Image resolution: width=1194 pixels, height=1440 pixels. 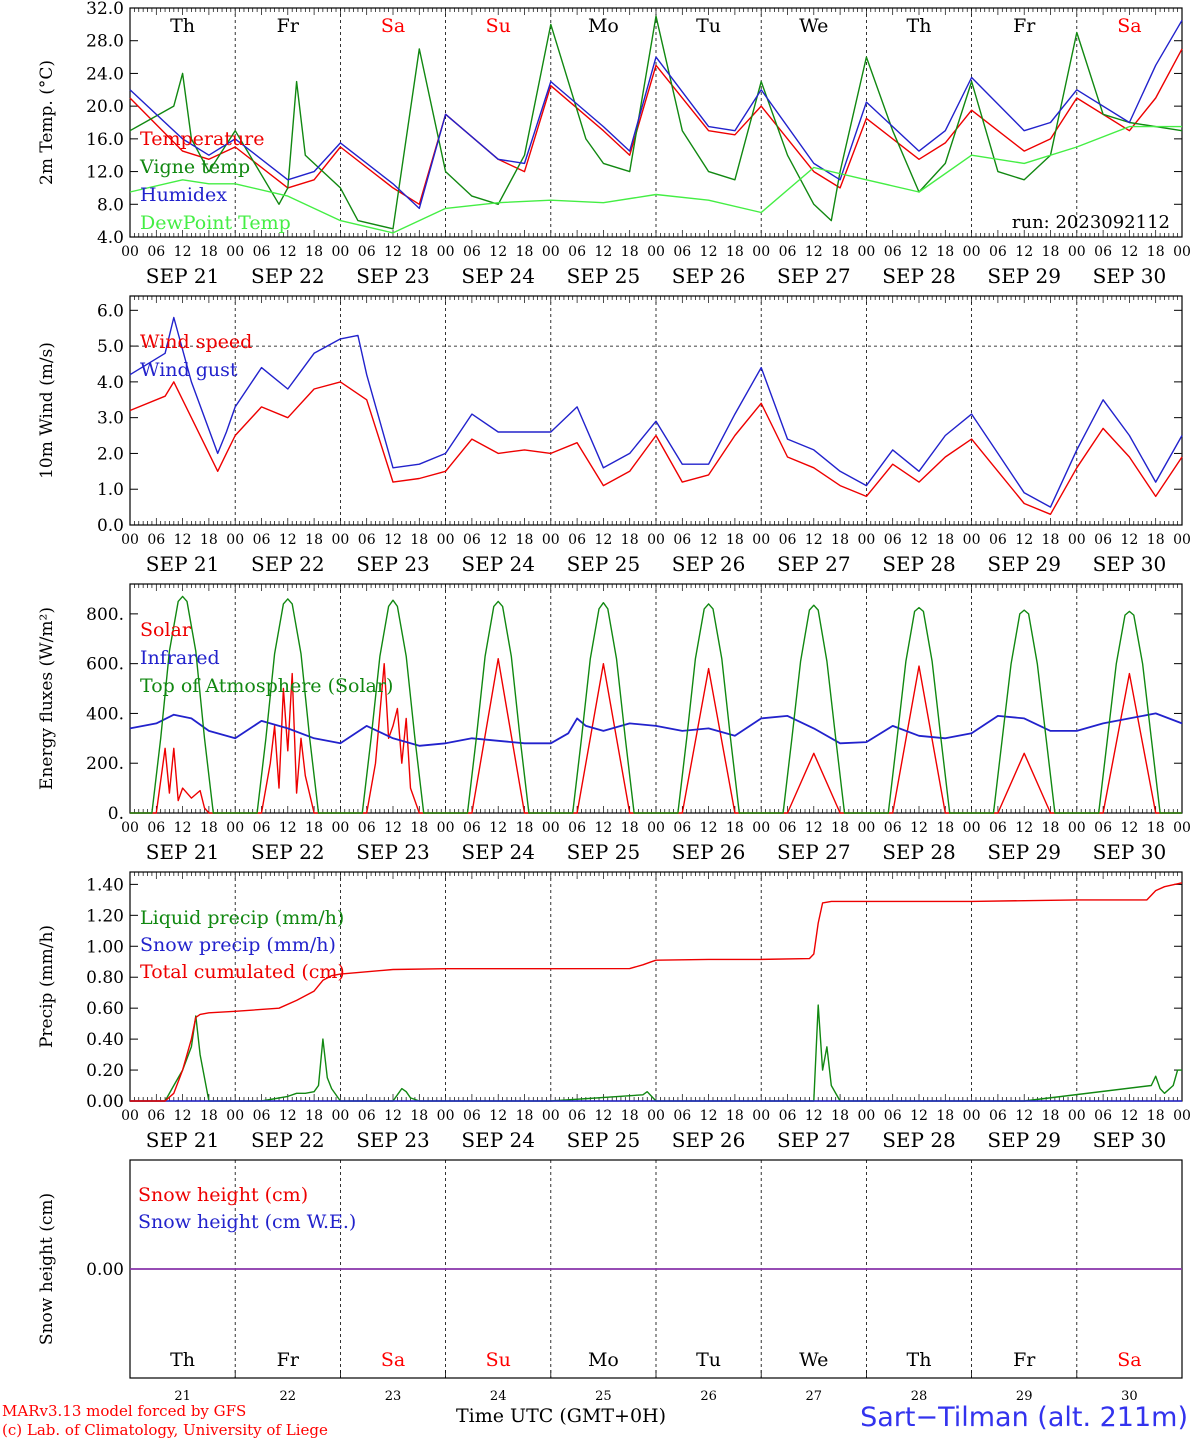 What do you see at coordinates (105, 74) in the screenshot?
I see `y-tick-label: 24.0` at bounding box center [105, 74].